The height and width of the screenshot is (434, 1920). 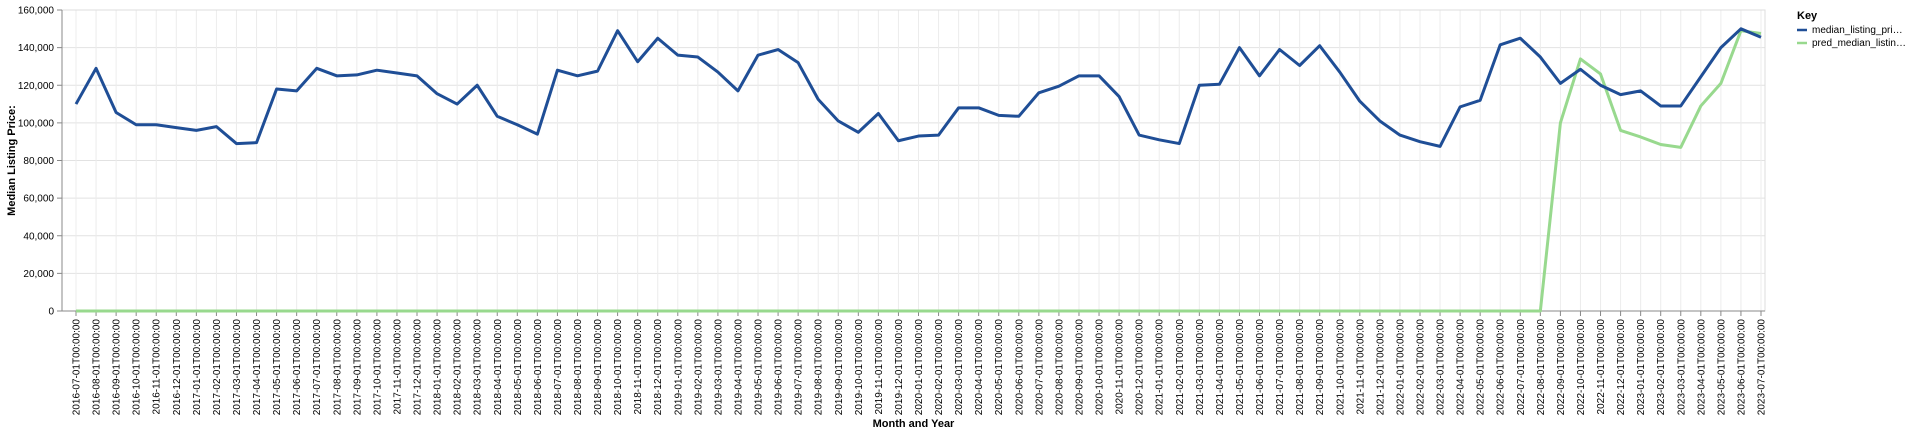 What do you see at coordinates (779, 367) in the screenshot?
I see `x-tick-label: 2019-06-01T00:00:00` at bounding box center [779, 367].